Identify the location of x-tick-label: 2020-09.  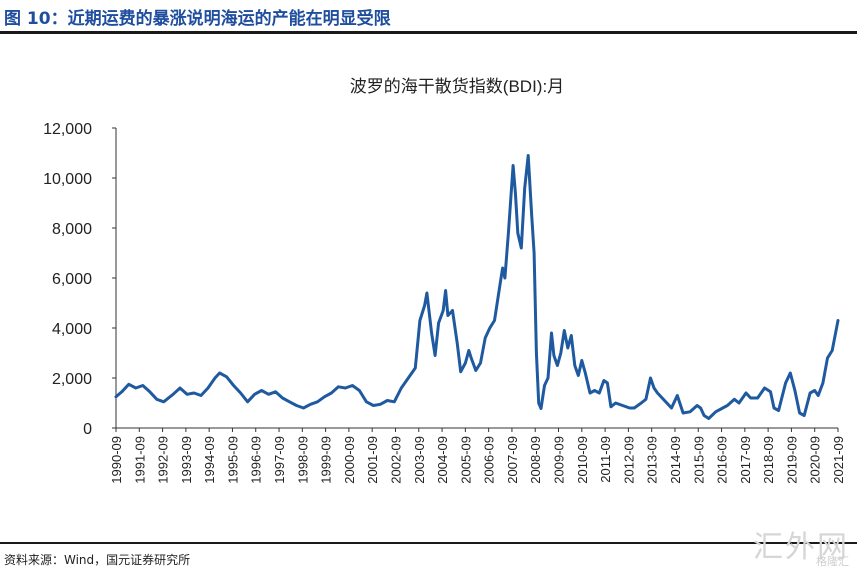
(815, 460).